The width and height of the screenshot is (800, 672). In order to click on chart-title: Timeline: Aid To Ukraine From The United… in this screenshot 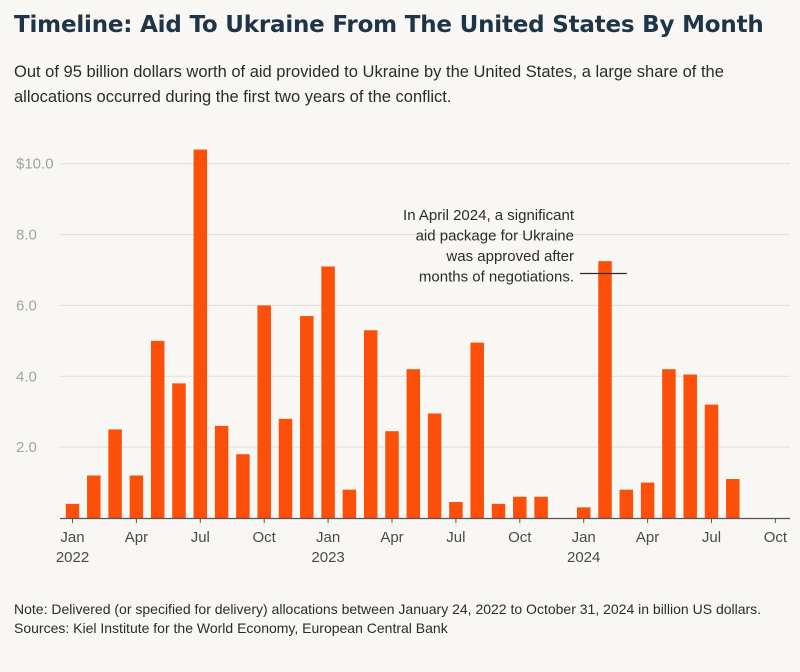, I will do `click(389, 25)`.